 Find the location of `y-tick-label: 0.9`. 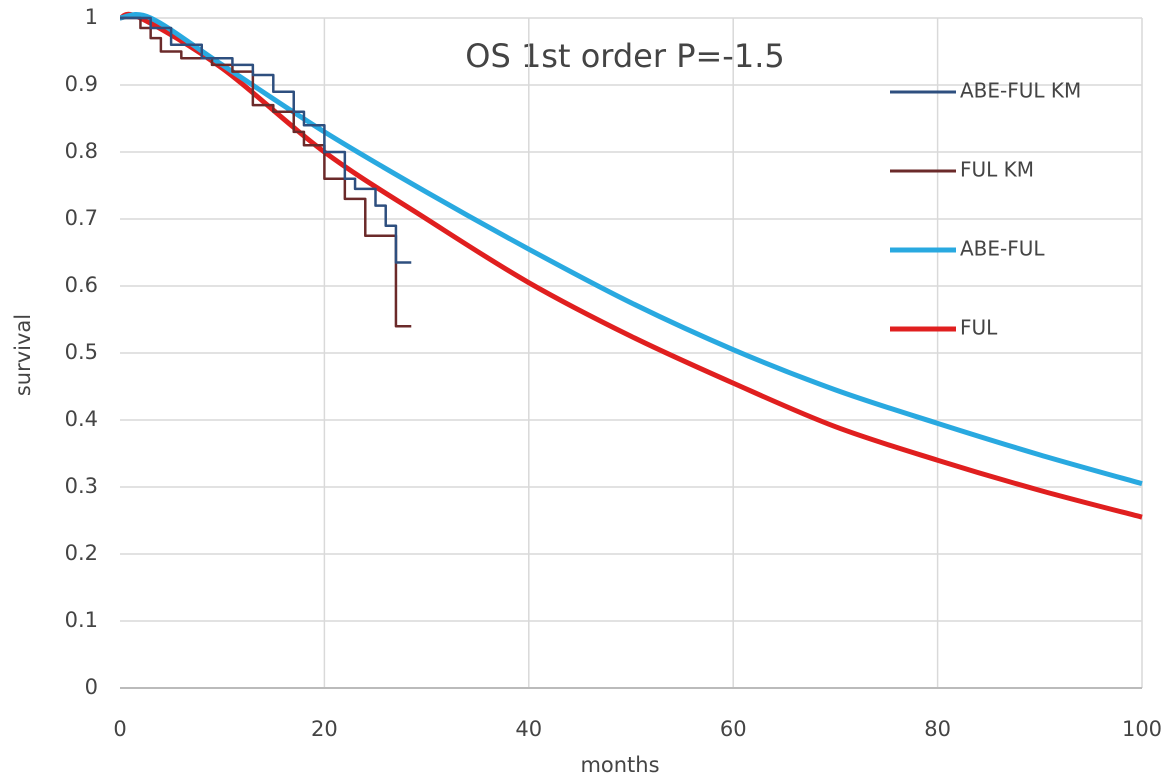

y-tick-label: 0.9 is located at coordinates (81, 84).